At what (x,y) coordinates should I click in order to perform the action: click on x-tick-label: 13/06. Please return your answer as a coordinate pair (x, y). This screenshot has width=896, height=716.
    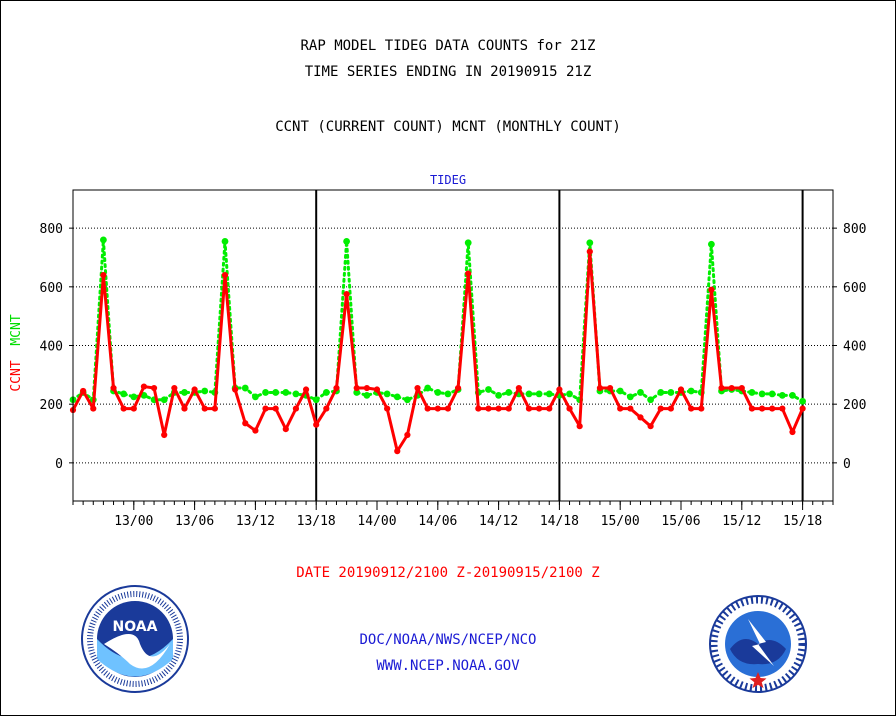
    Looking at the image, I should click on (194, 521).